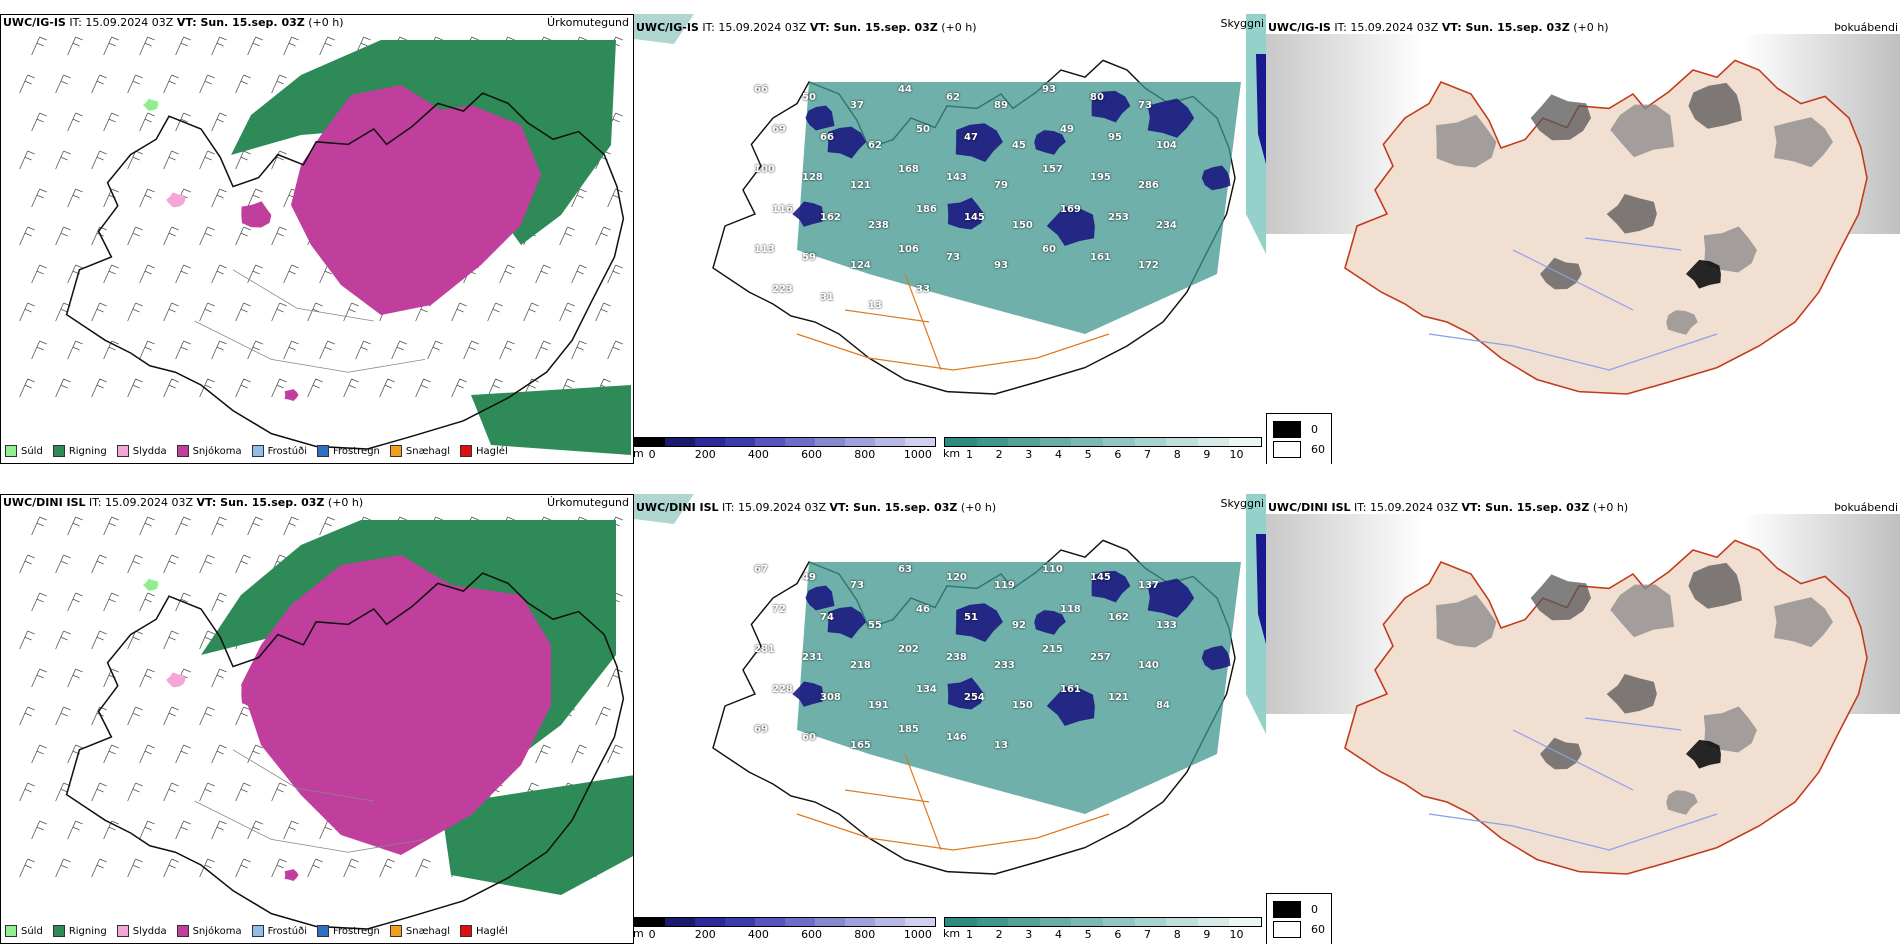 This screenshot has height=950, width=1900. Describe the element at coordinates (865, 454) in the screenshot. I see `colorbar-tick: 800` at that location.